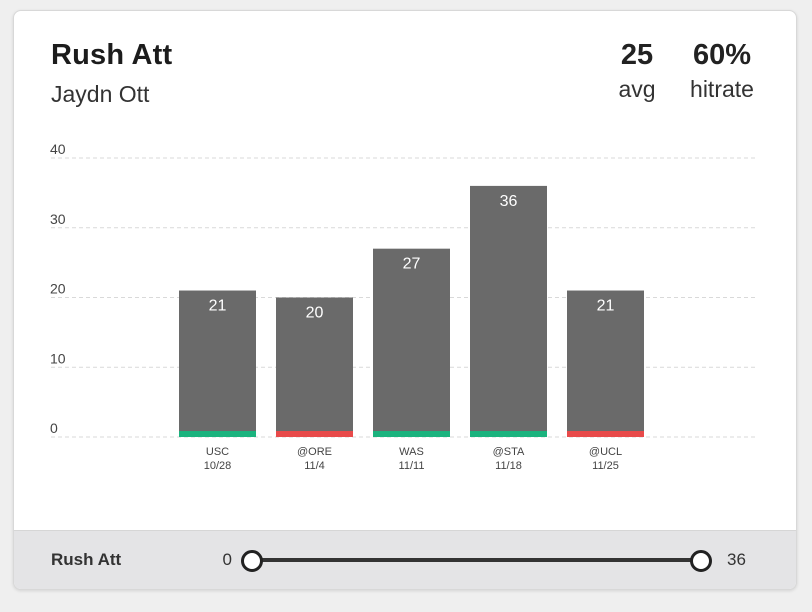 The height and width of the screenshot is (612, 812). I want to click on y-tick-label: 0, so click(54, 428).